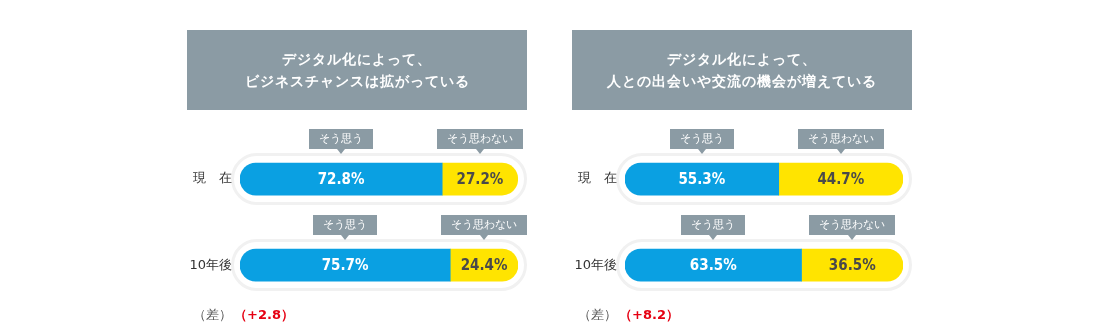 The image size is (1100, 324). Describe the element at coordinates (357, 70) in the screenshot. I see `chart-title: デジタル化によって、ビジネスチャンスは拡がっている` at that location.